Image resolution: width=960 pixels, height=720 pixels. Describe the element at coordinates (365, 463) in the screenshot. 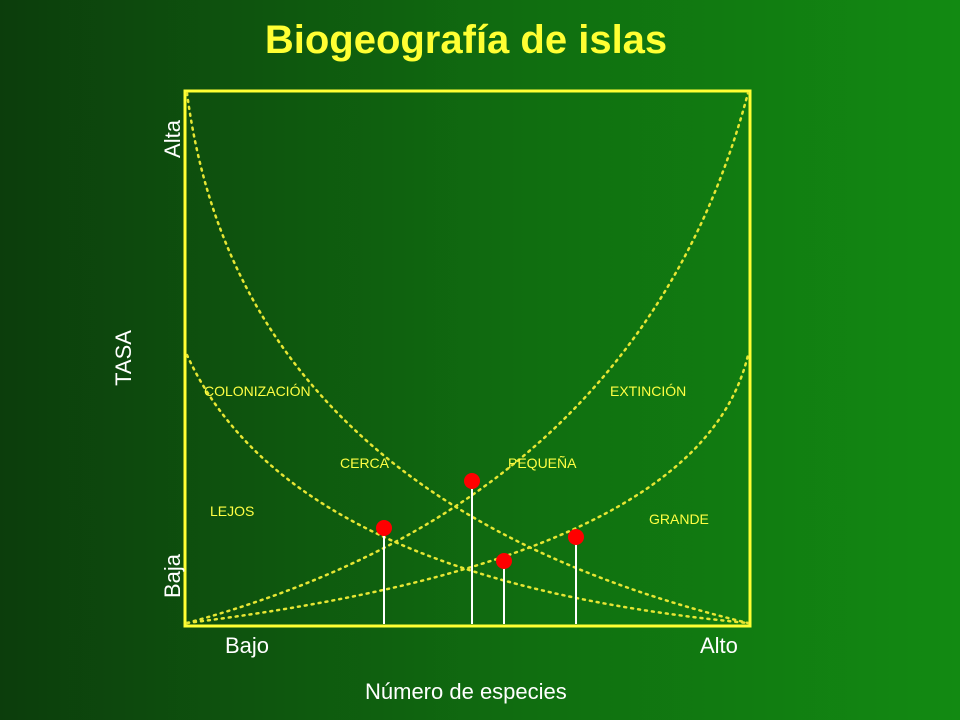

I see `near-label: CERCA` at that location.